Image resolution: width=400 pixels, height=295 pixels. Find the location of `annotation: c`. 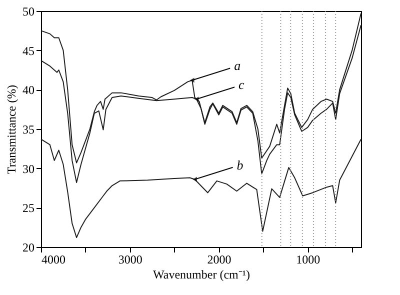

annotation: c is located at coordinates (241, 84).